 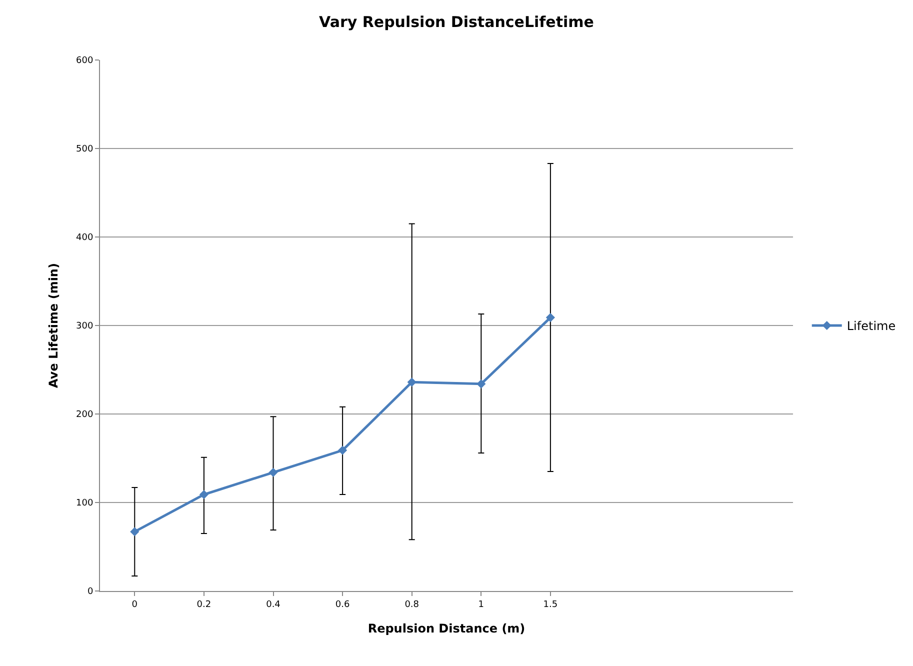 I want to click on x-axis-title: Repulsion Distance (m), so click(x=447, y=629).